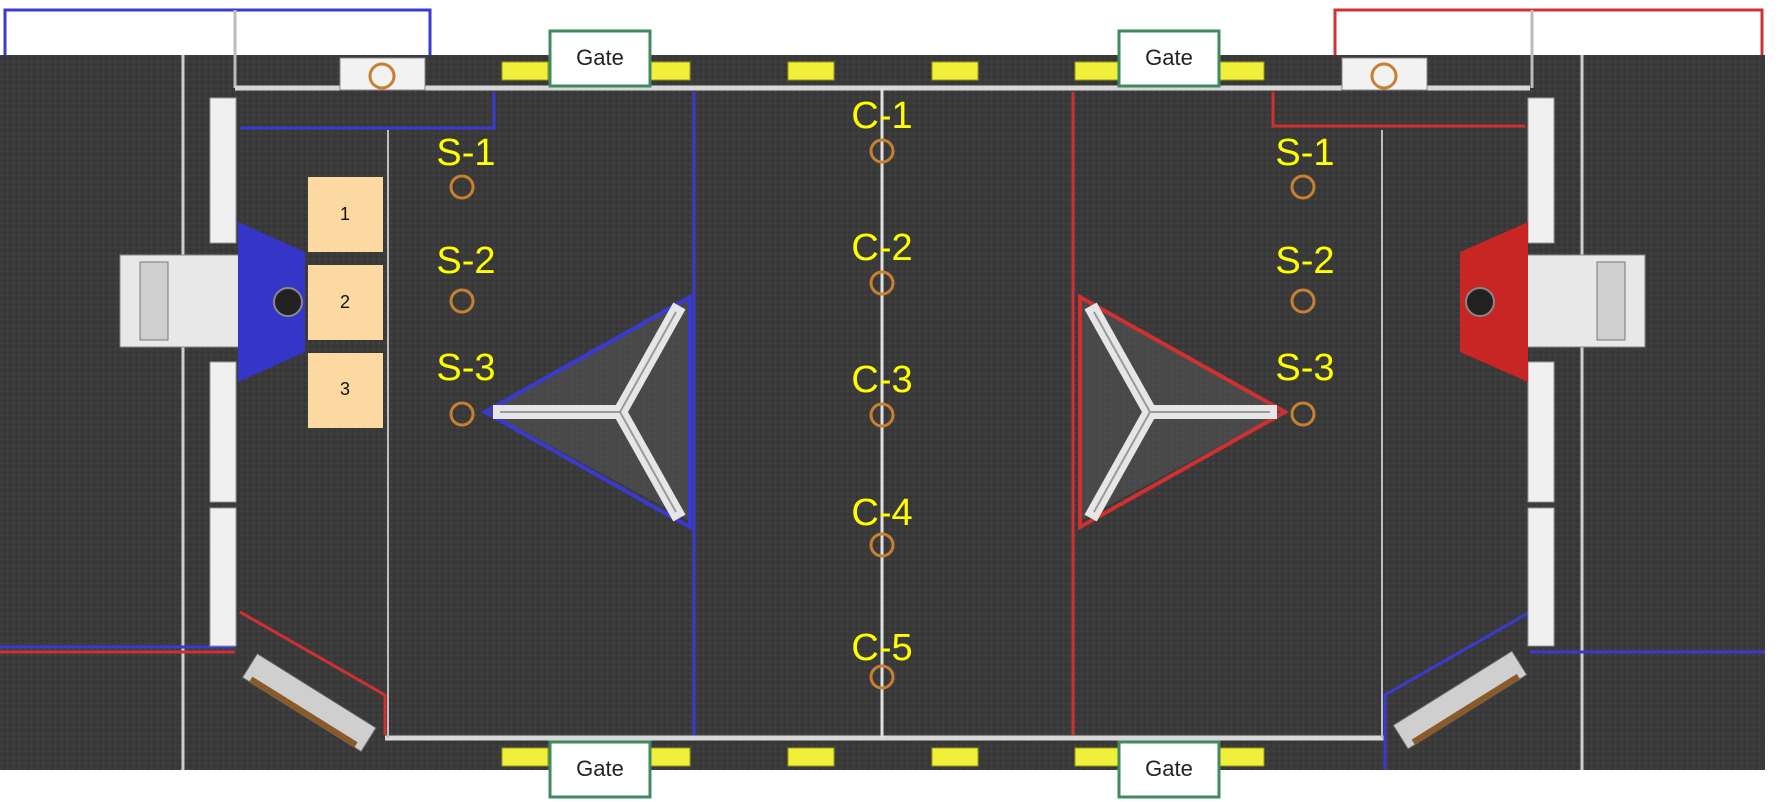  What do you see at coordinates (1541, 432) in the screenshot?
I see `wall-right-mid` at bounding box center [1541, 432].